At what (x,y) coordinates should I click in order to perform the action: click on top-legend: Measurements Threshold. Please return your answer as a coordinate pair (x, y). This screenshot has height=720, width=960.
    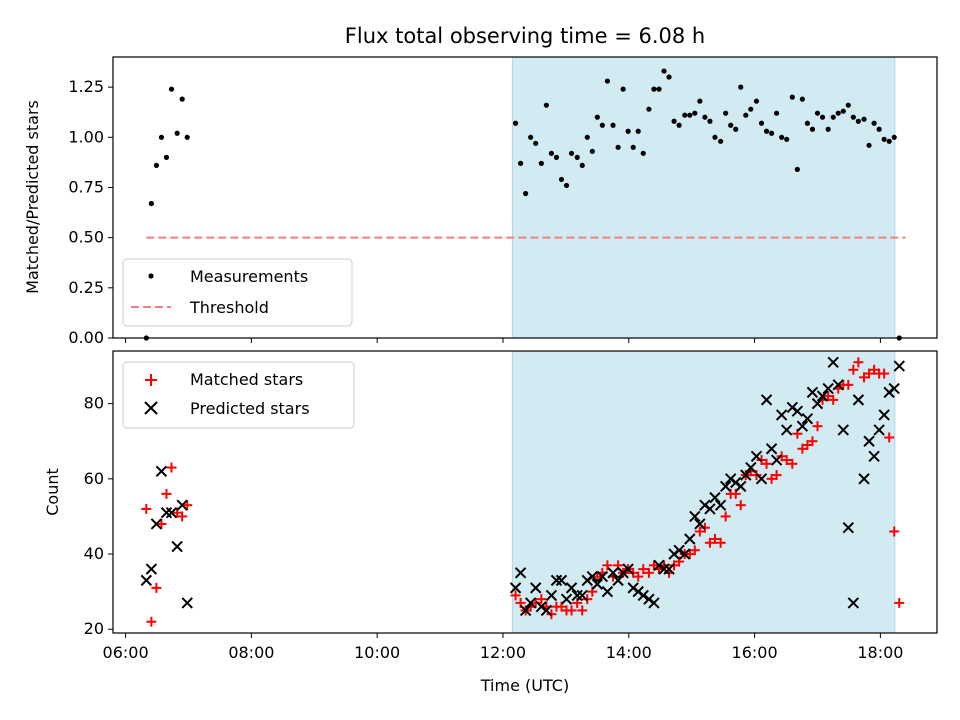
    Looking at the image, I should click on (237, 292).